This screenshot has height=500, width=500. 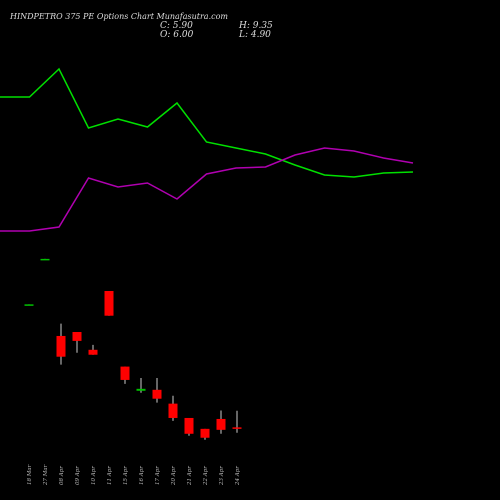 What do you see at coordinates (62, 475) in the screenshot?
I see `x-tick-label: 08 Apr` at bounding box center [62, 475].